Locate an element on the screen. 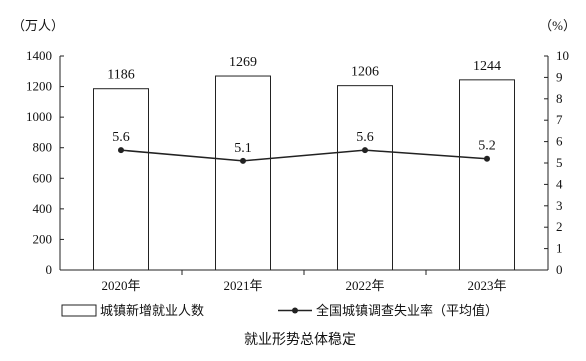 This screenshot has height=361, width=586. right-tick-label: 7 is located at coordinates (559, 119).